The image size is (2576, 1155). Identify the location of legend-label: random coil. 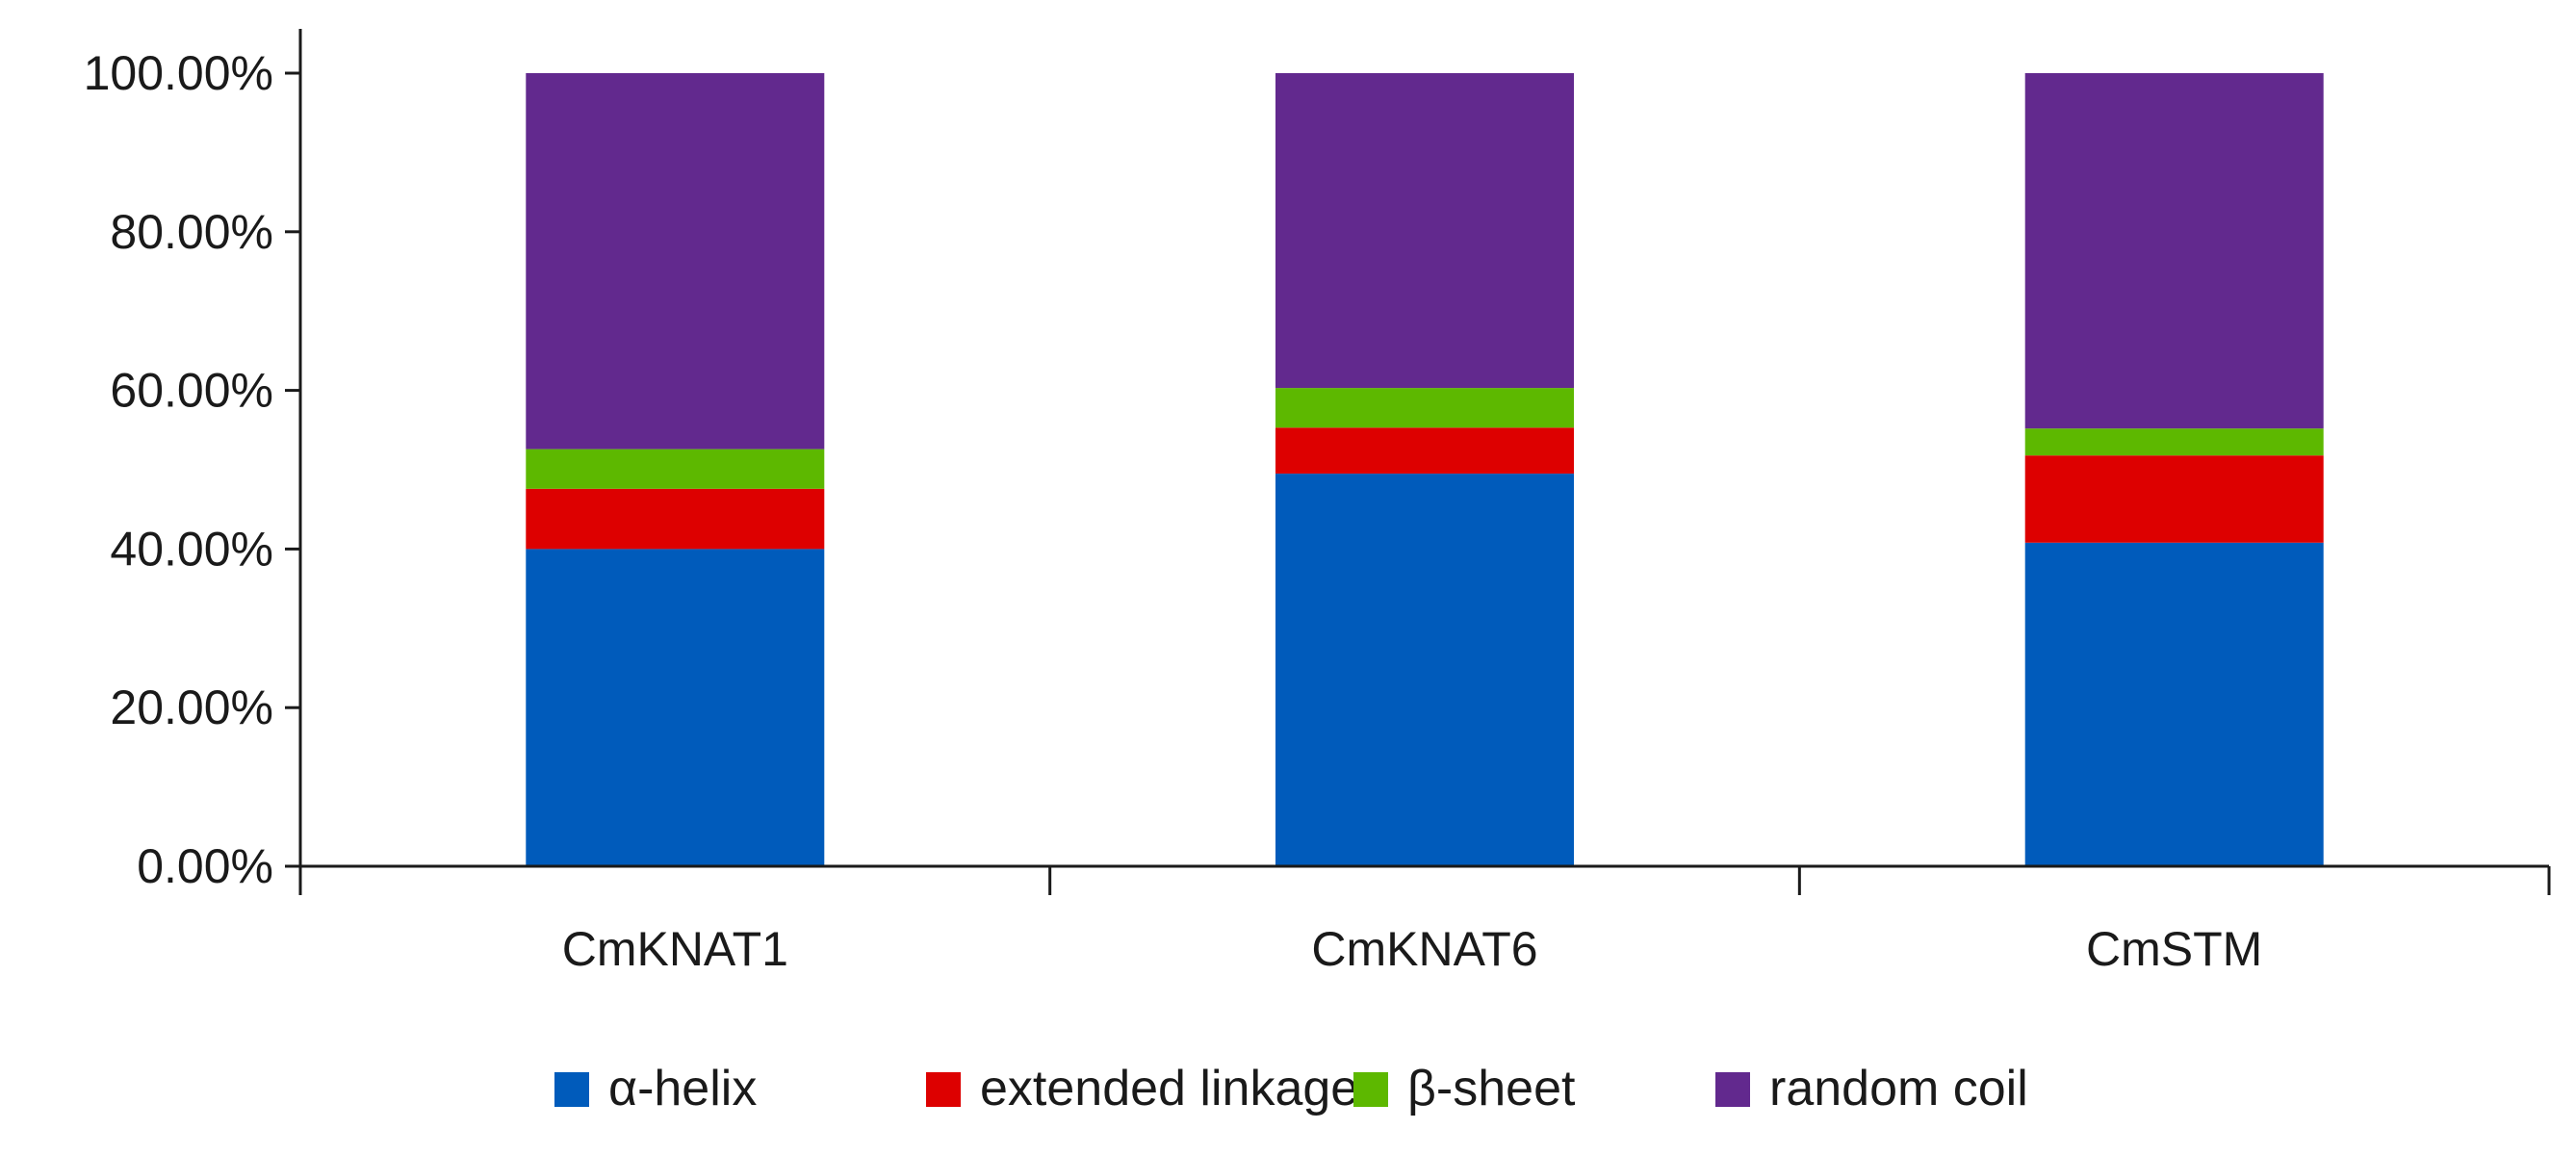
(1899, 1088).